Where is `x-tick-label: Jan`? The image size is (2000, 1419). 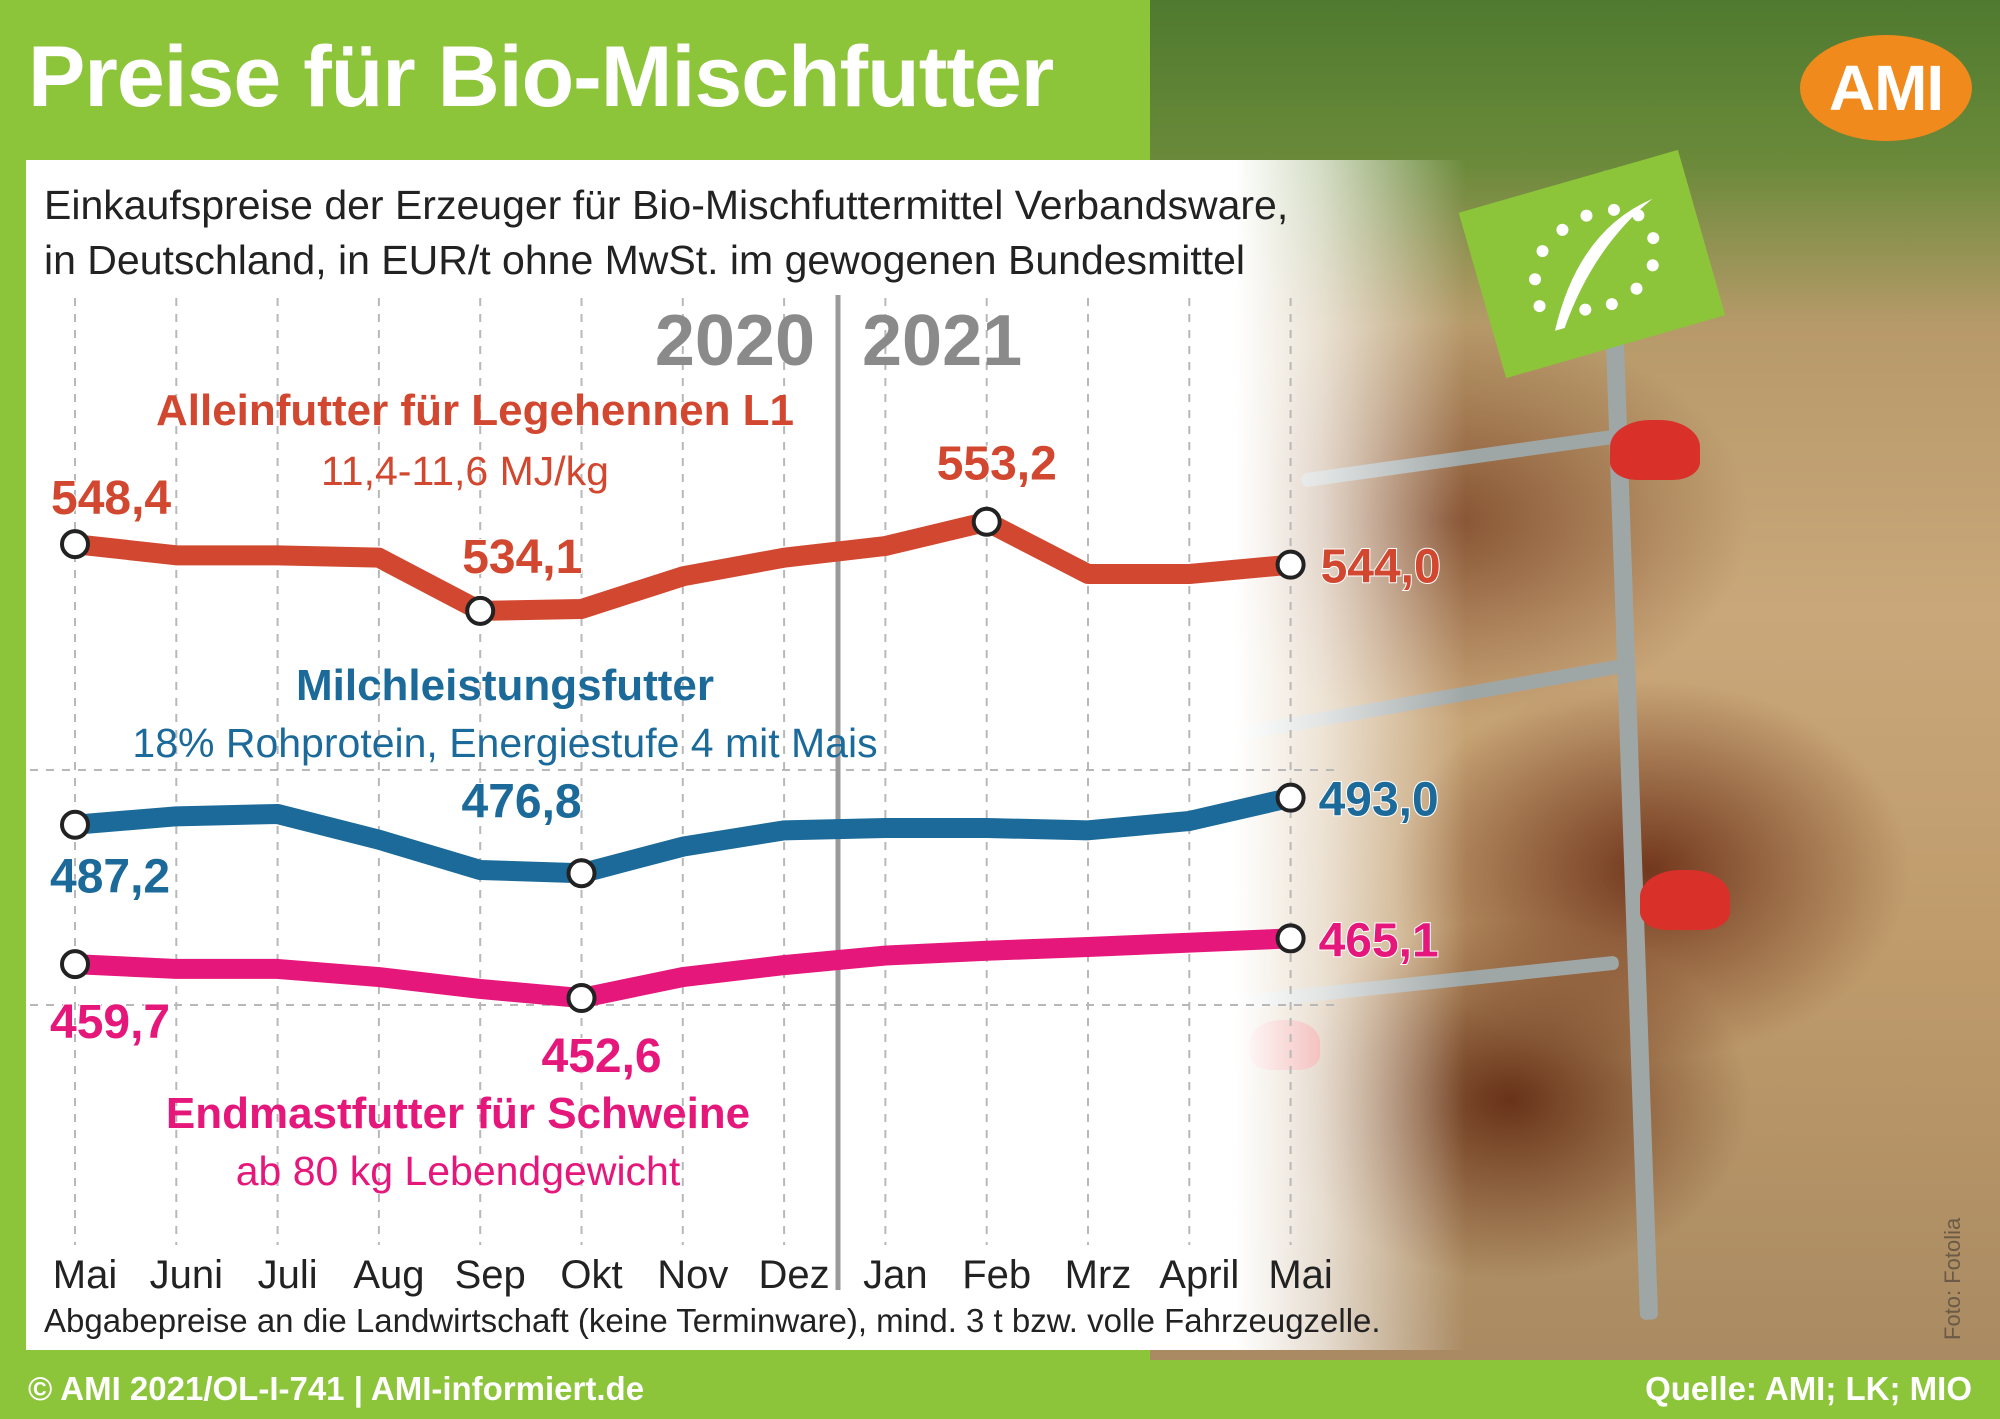 x-tick-label: Jan is located at coordinates (895, 1275).